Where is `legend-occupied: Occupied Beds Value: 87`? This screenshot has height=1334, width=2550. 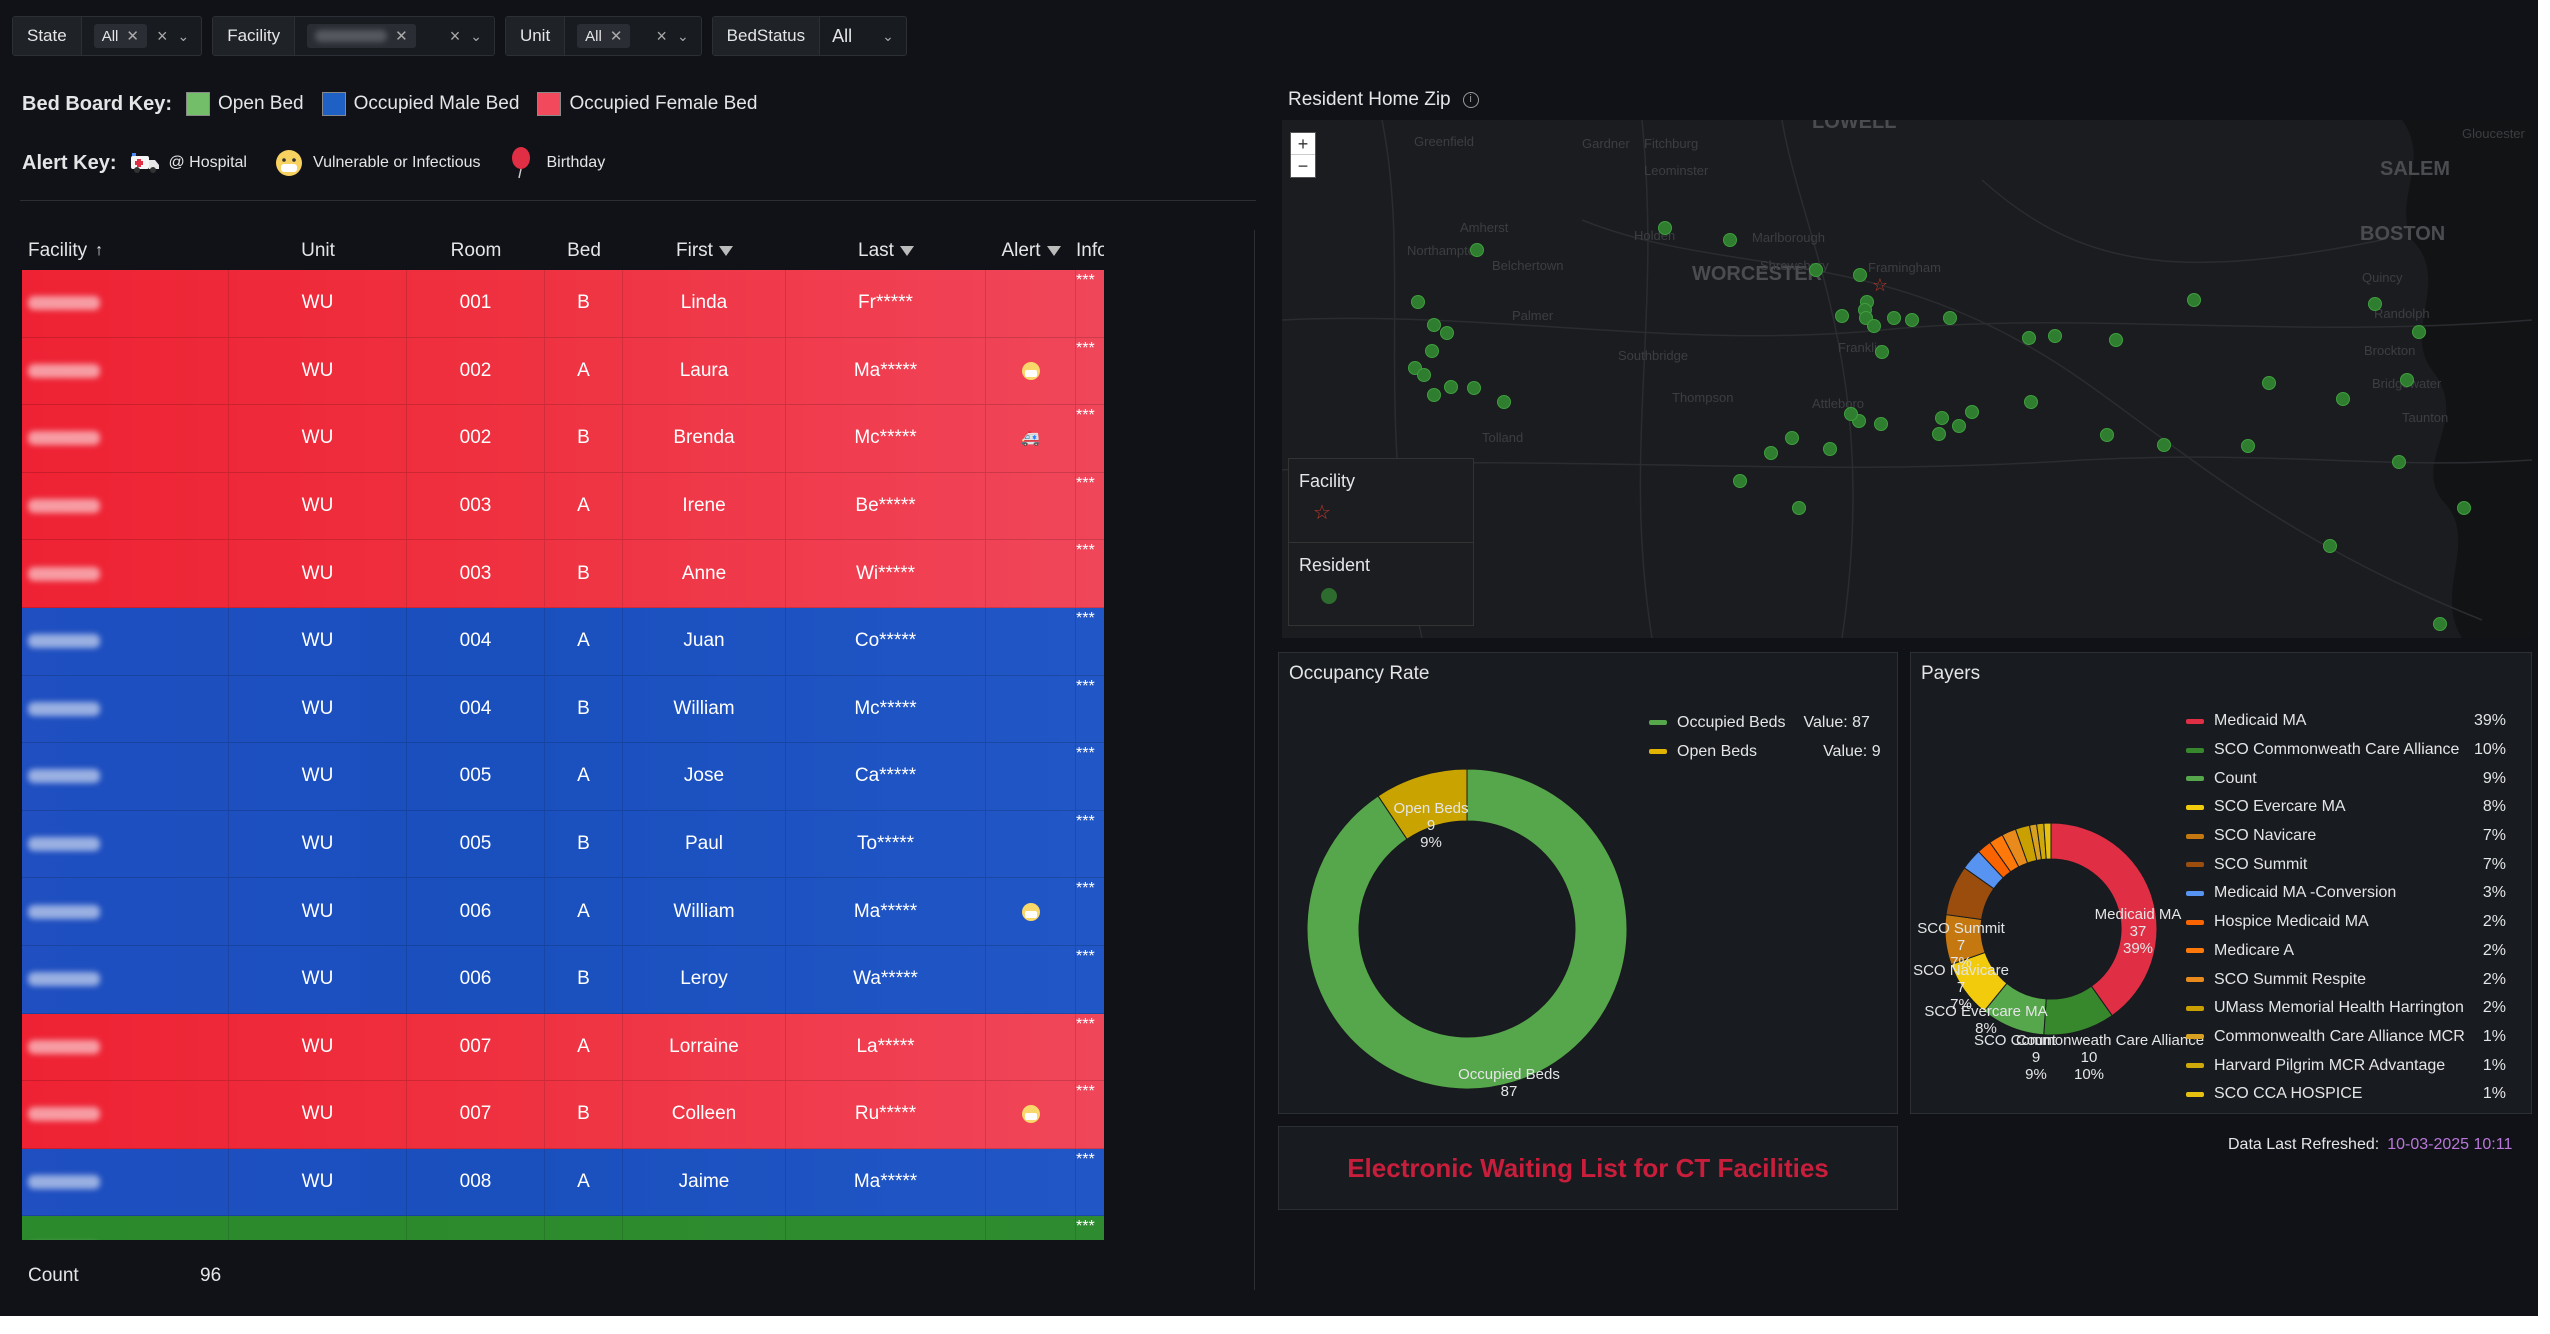
legend-occupied: Occupied Beds Value: 87 is located at coordinates (1765, 722).